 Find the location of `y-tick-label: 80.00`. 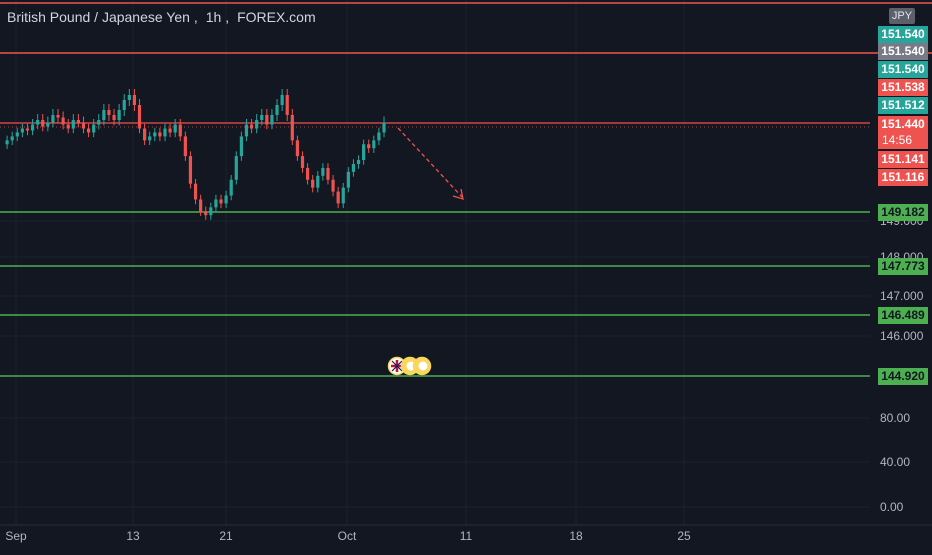

y-tick-label: 80.00 is located at coordinates (895, 418).